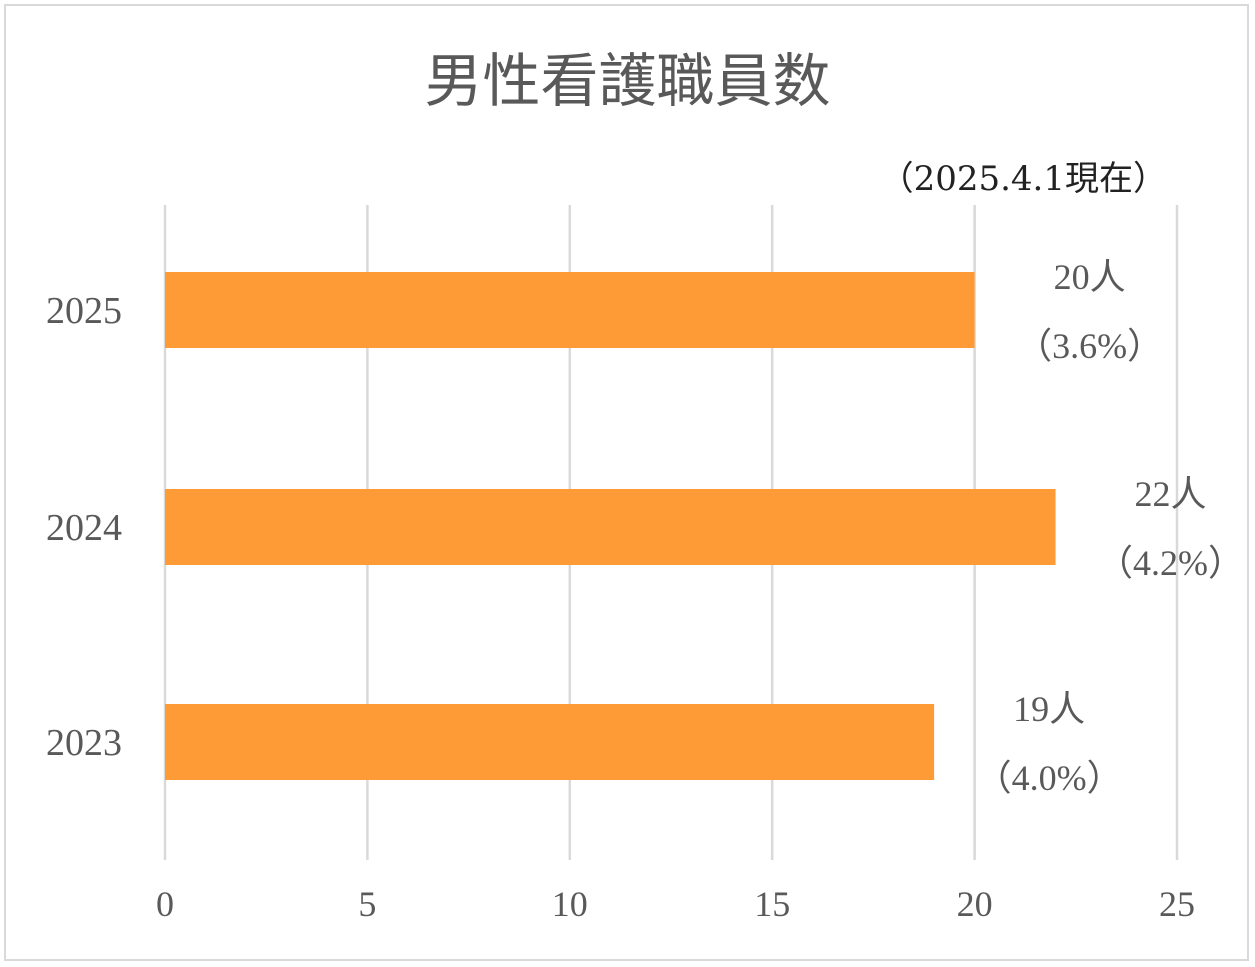 Image resolution: width=1255 pixels, height=967 pixels. I want to click on y-category-label: 2025, so click(84, 311).